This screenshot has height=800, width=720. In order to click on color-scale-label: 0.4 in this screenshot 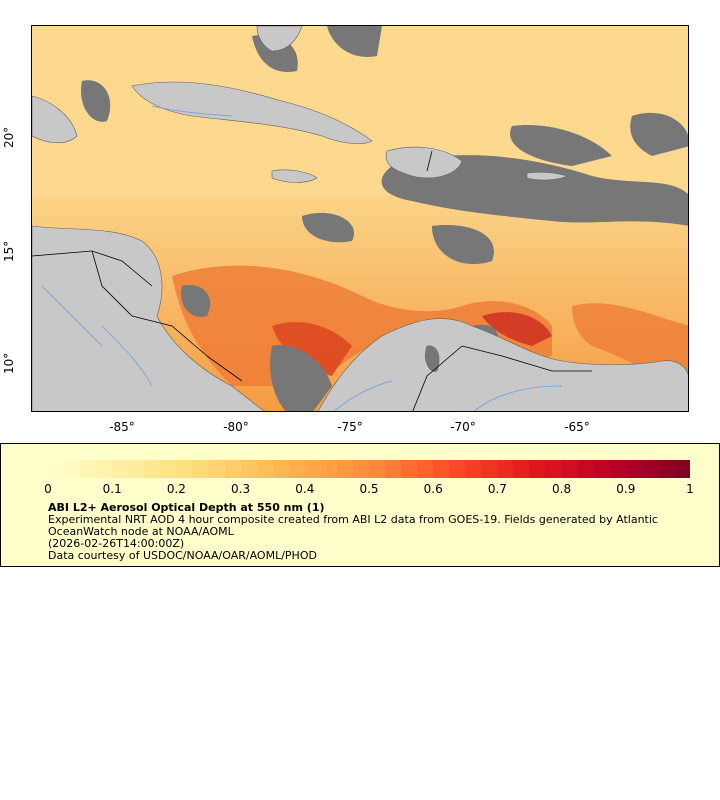, I will do `click(305, 489)`.